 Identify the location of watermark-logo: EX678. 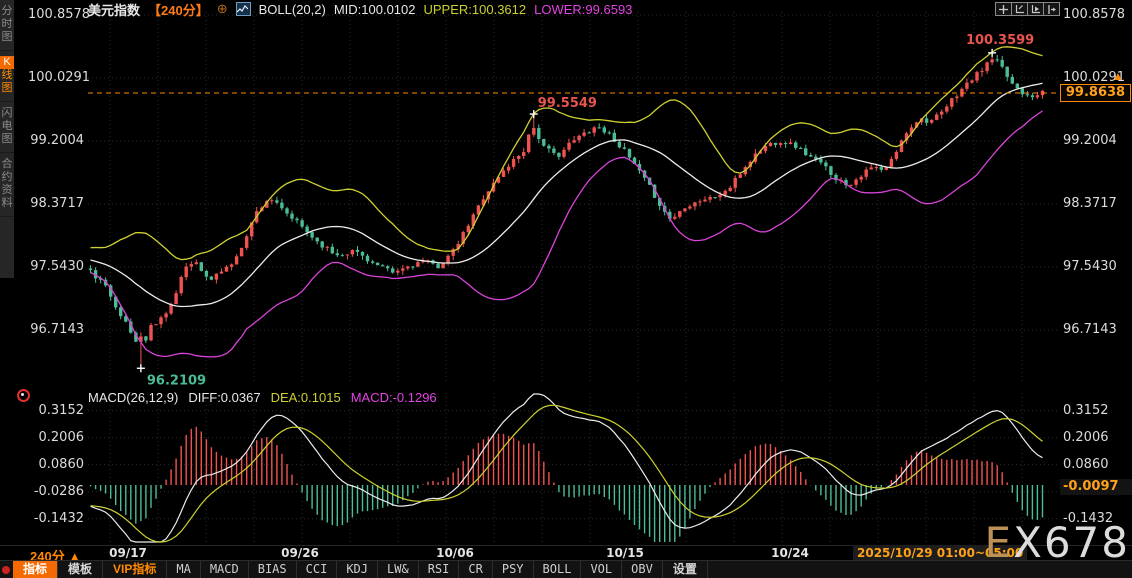
(1057, 542).